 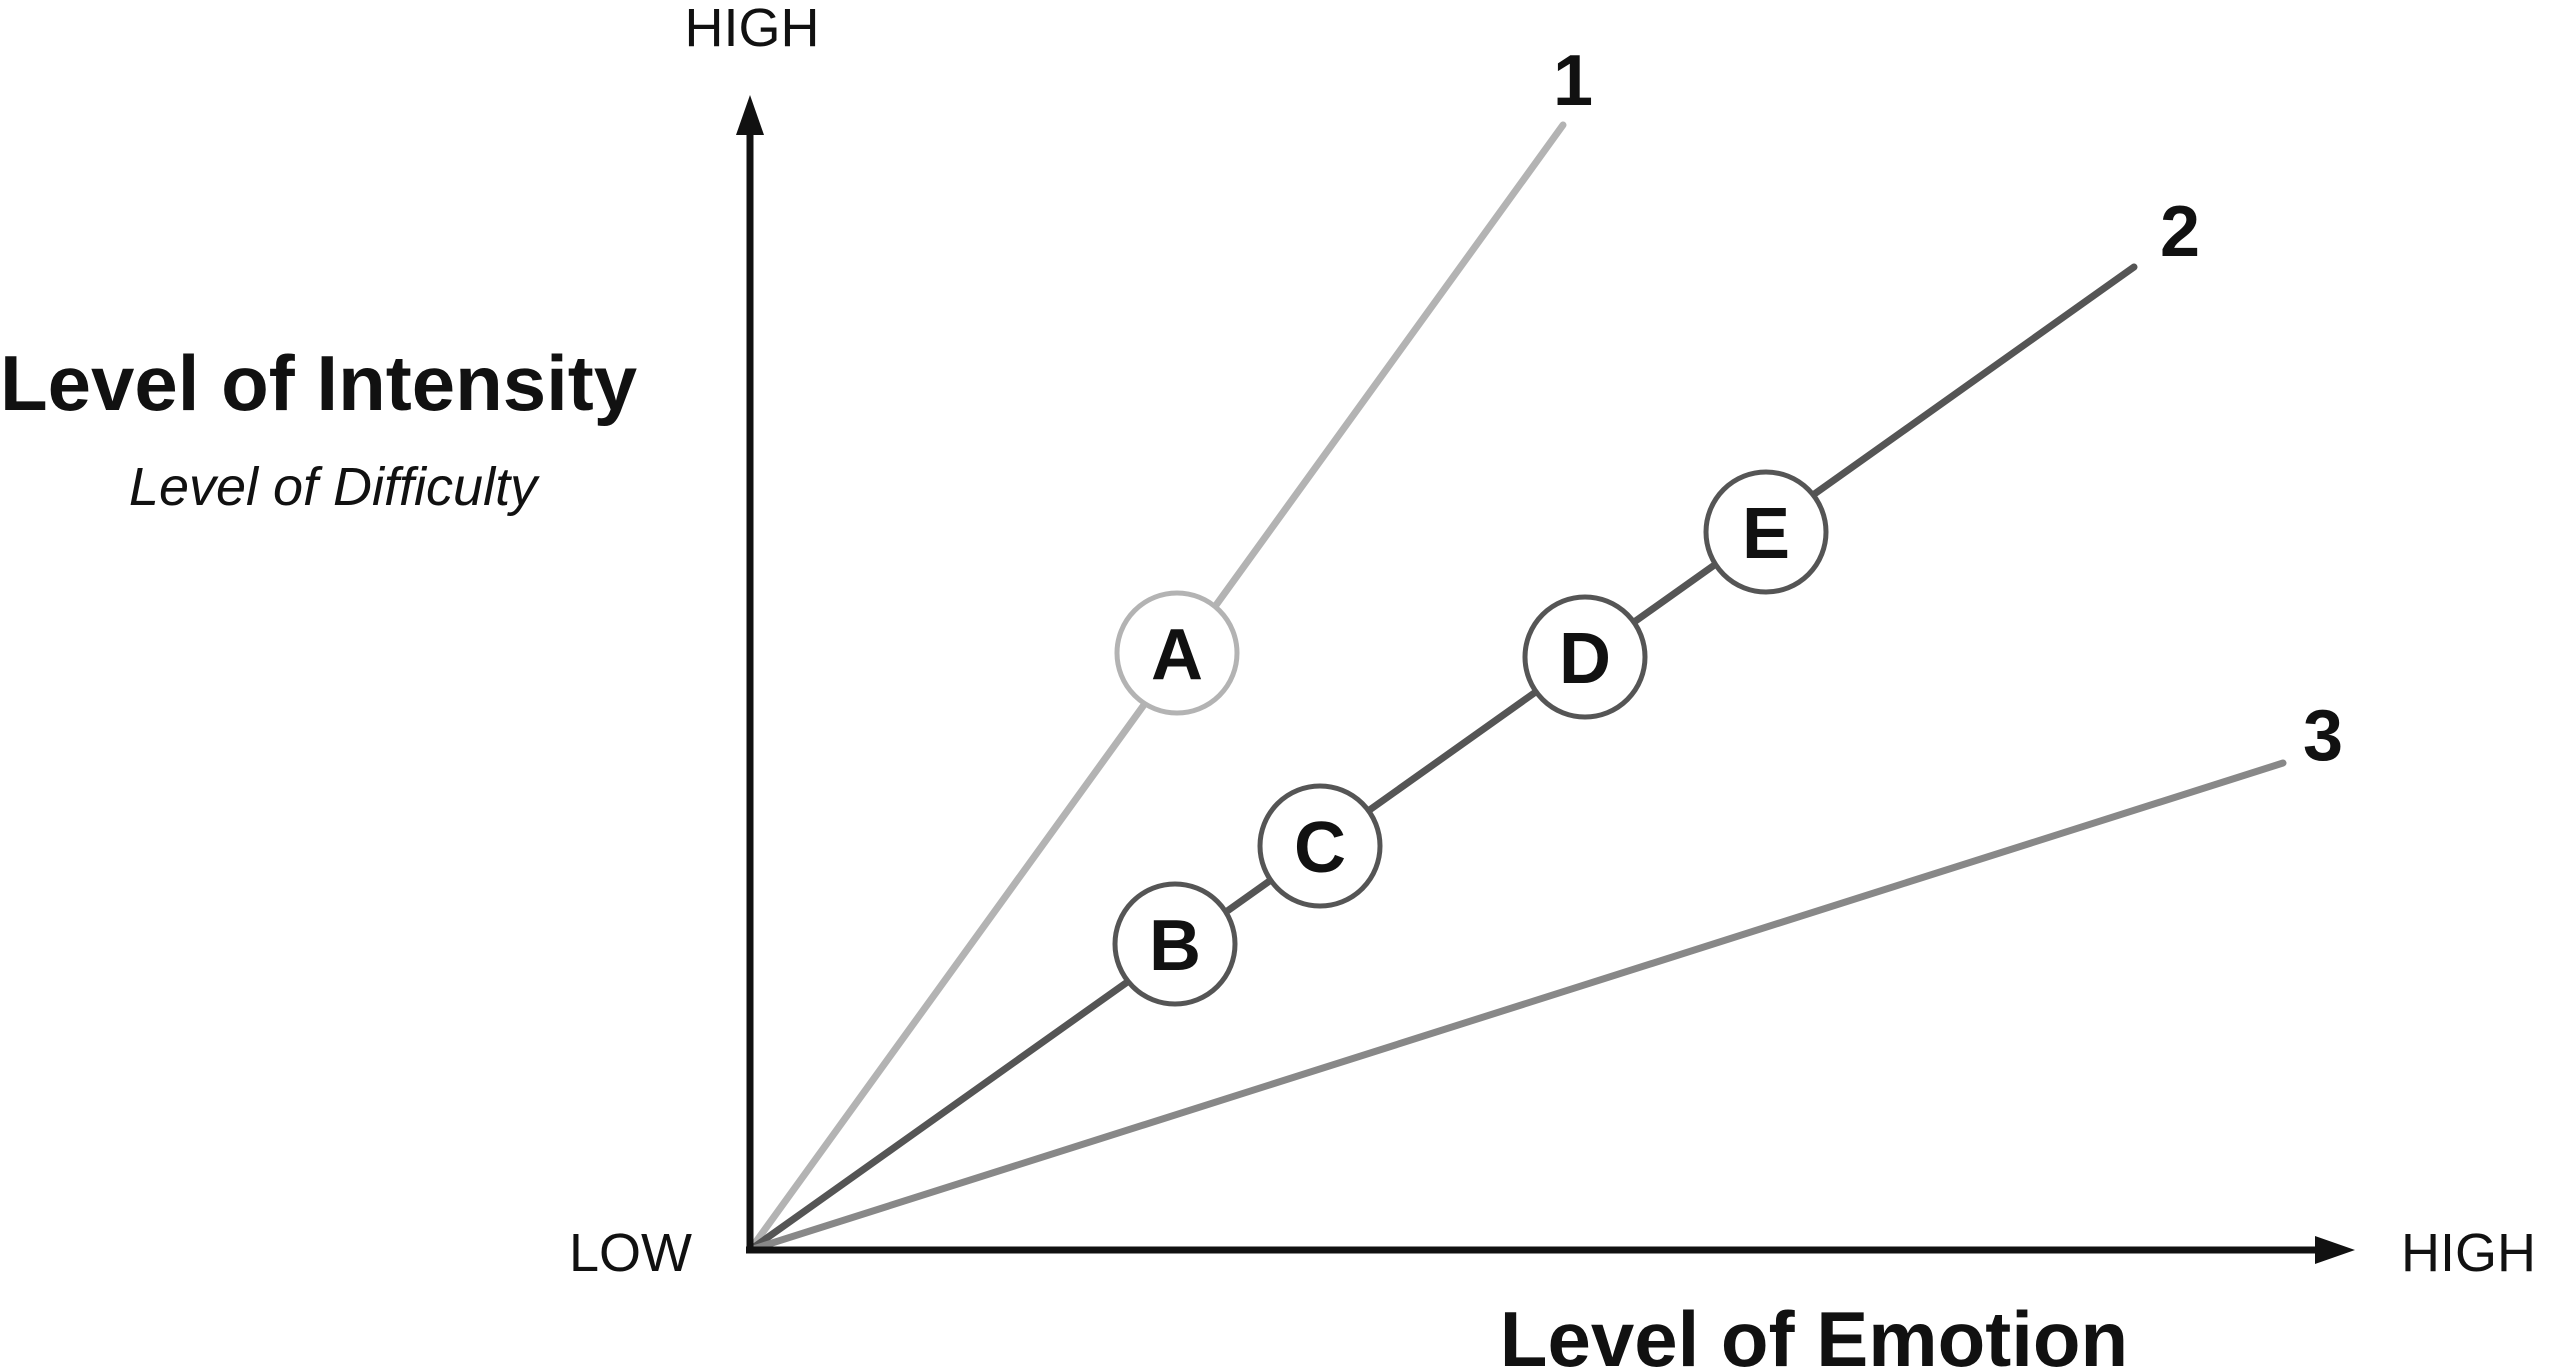 What do you see at coordinates (1814, 1333) in the screenshot?
I see `x-axis-title: Level of Emotion` at bounding box center [1814, 1333].